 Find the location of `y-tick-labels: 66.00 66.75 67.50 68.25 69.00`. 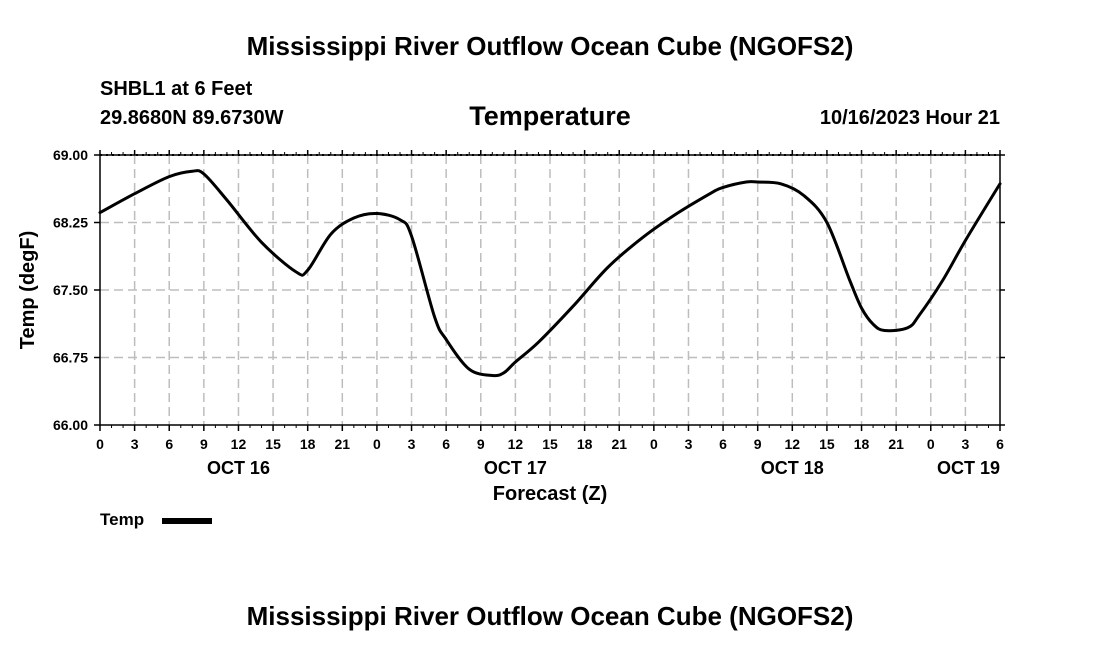

y-tick-labels: 66.00 66.75 67.50 68.25 69.00 is located at coordinates (70, 290).